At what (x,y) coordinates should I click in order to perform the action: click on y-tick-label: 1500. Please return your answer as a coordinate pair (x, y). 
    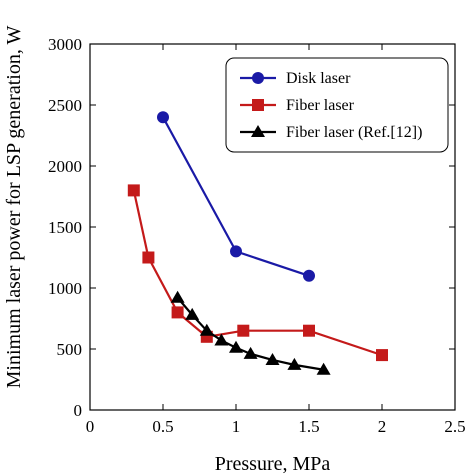
    Looking at the image, I should click on (65, 227).